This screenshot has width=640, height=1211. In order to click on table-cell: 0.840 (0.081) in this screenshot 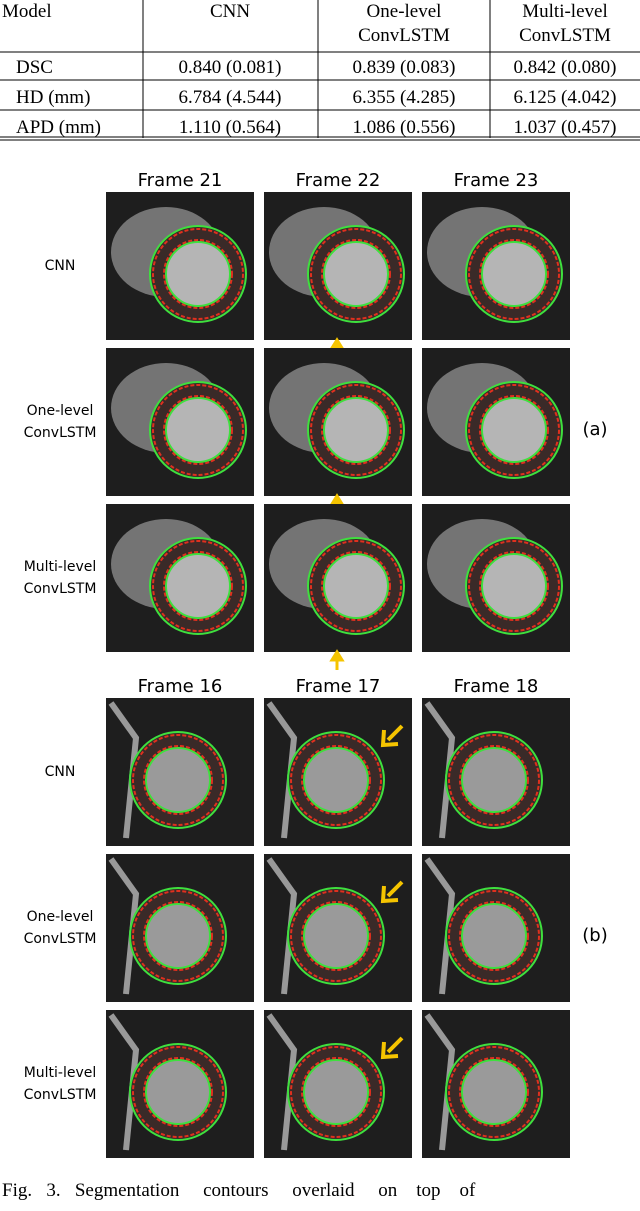, I will do `click(230, 67)`.